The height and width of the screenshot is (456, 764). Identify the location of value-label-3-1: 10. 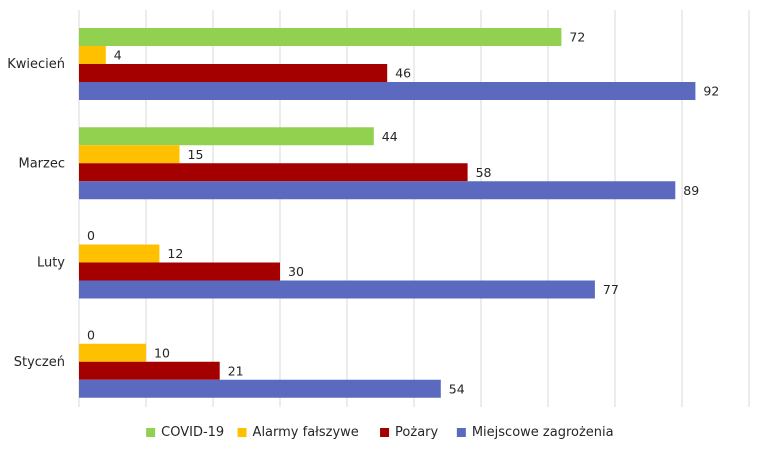
(162, 352).